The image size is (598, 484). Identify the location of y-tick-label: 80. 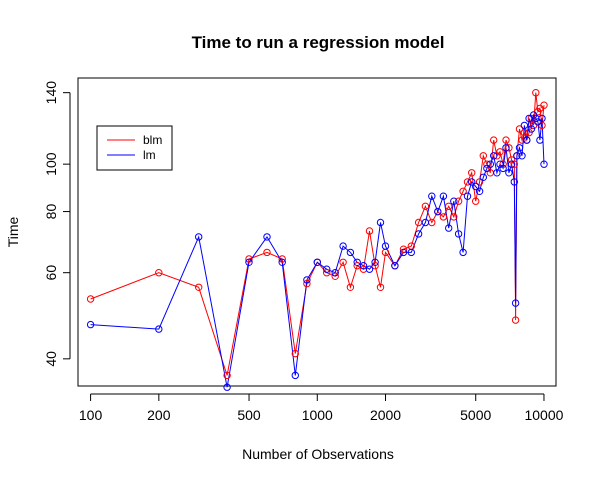
(51, 212).